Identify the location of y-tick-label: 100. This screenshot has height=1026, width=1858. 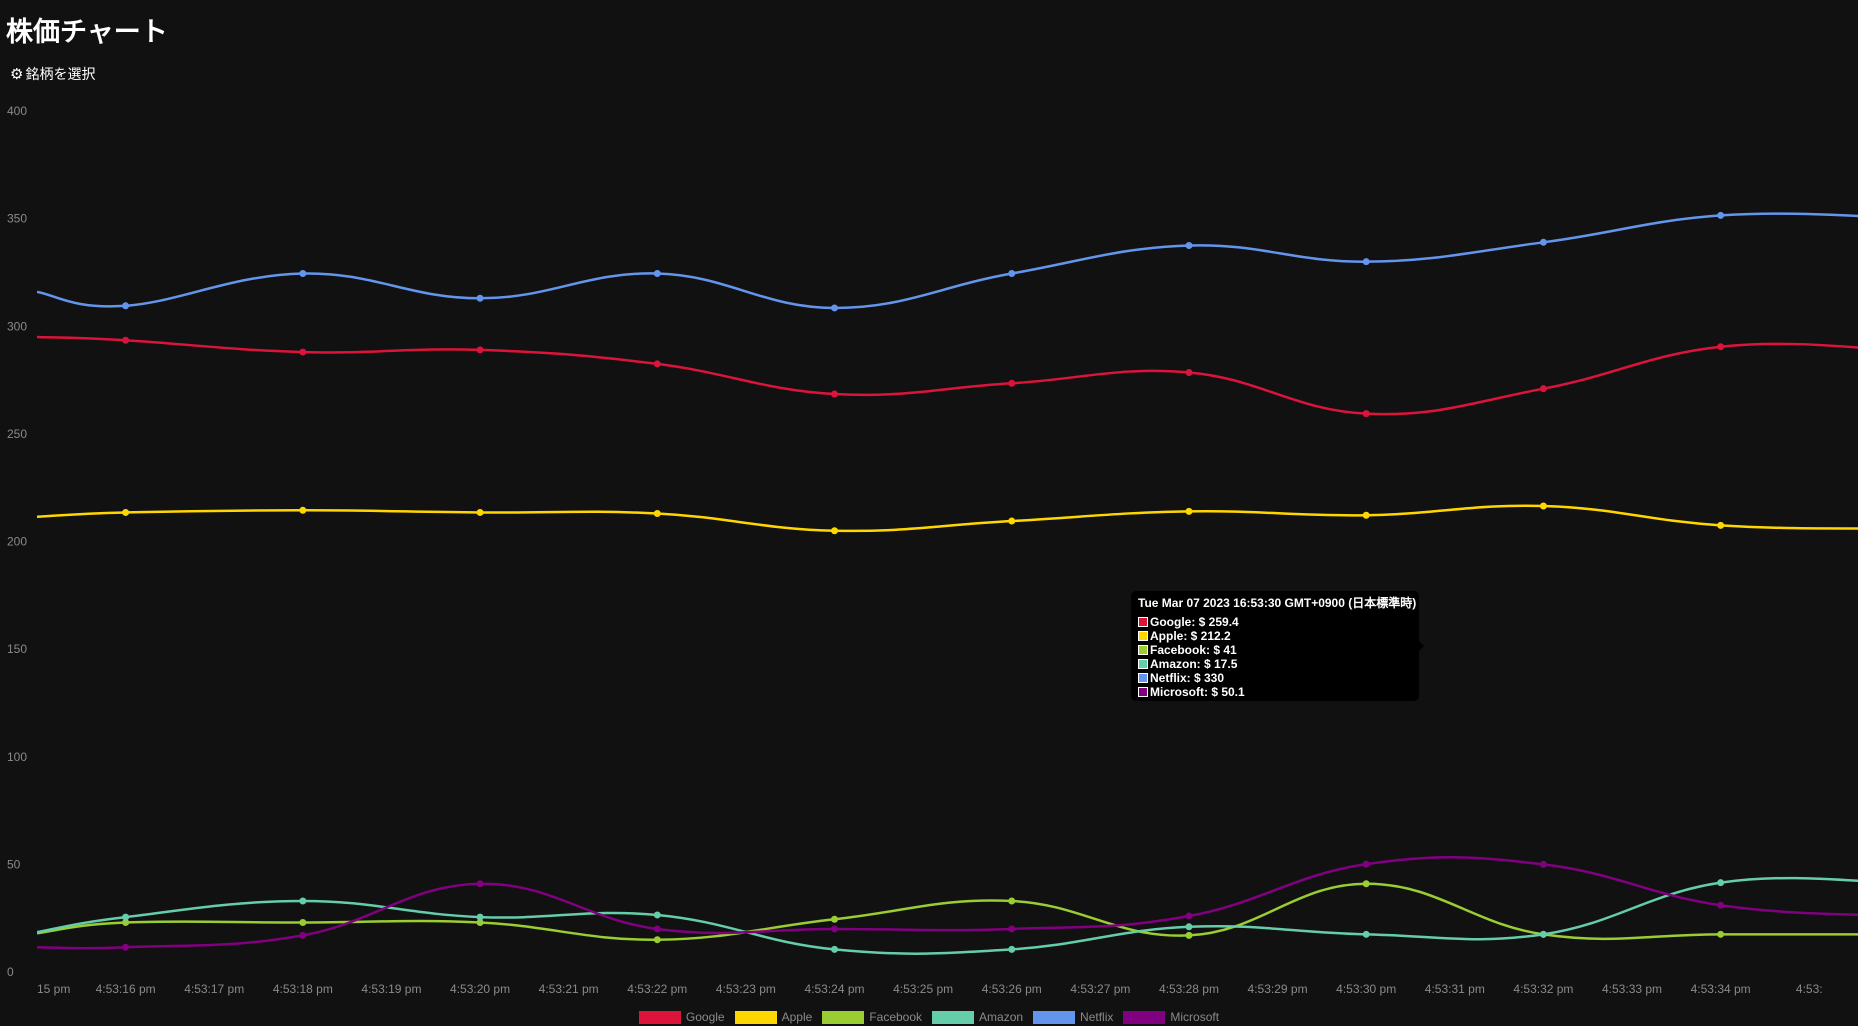
(17, 757).